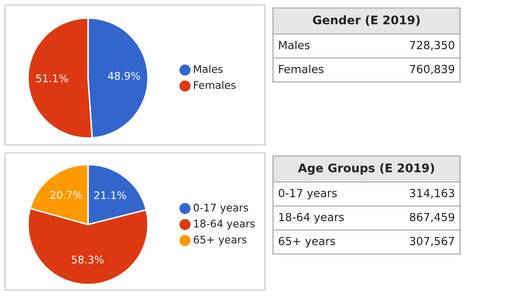 This screenshot has width=509, height=296. What do you see at coordinates (432, 45) in the screenshot?
I see `data-label: 728,350` at bounding box center [432, 45].